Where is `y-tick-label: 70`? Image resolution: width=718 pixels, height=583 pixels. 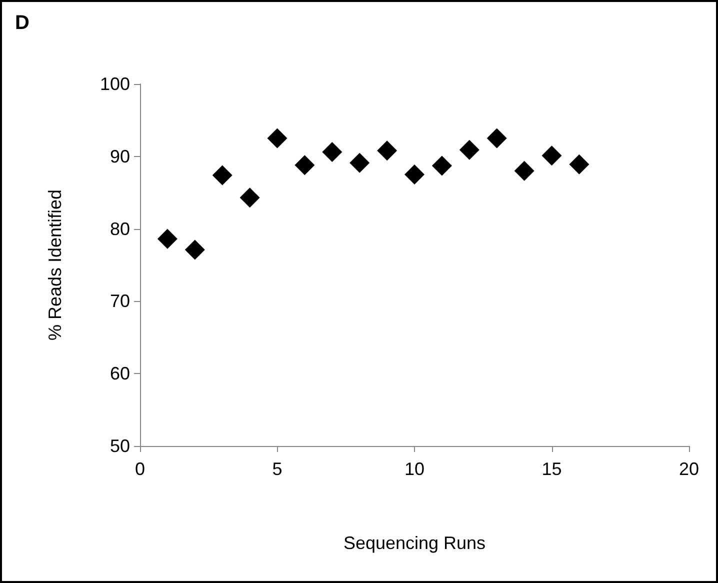
y-tick-label: 70 is located at coordinates (120, 301).